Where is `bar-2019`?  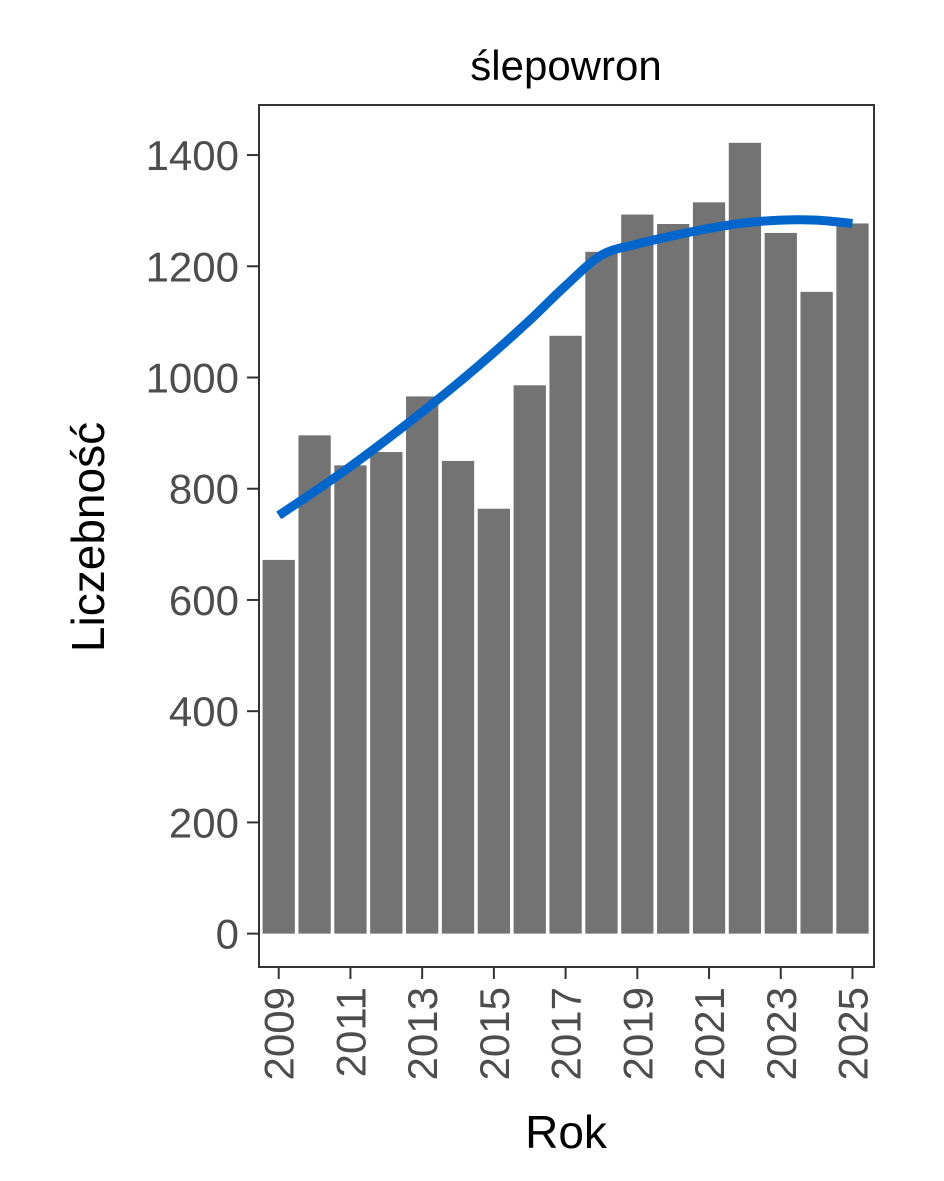 bar-2019 is located at coordinates (637, 574).